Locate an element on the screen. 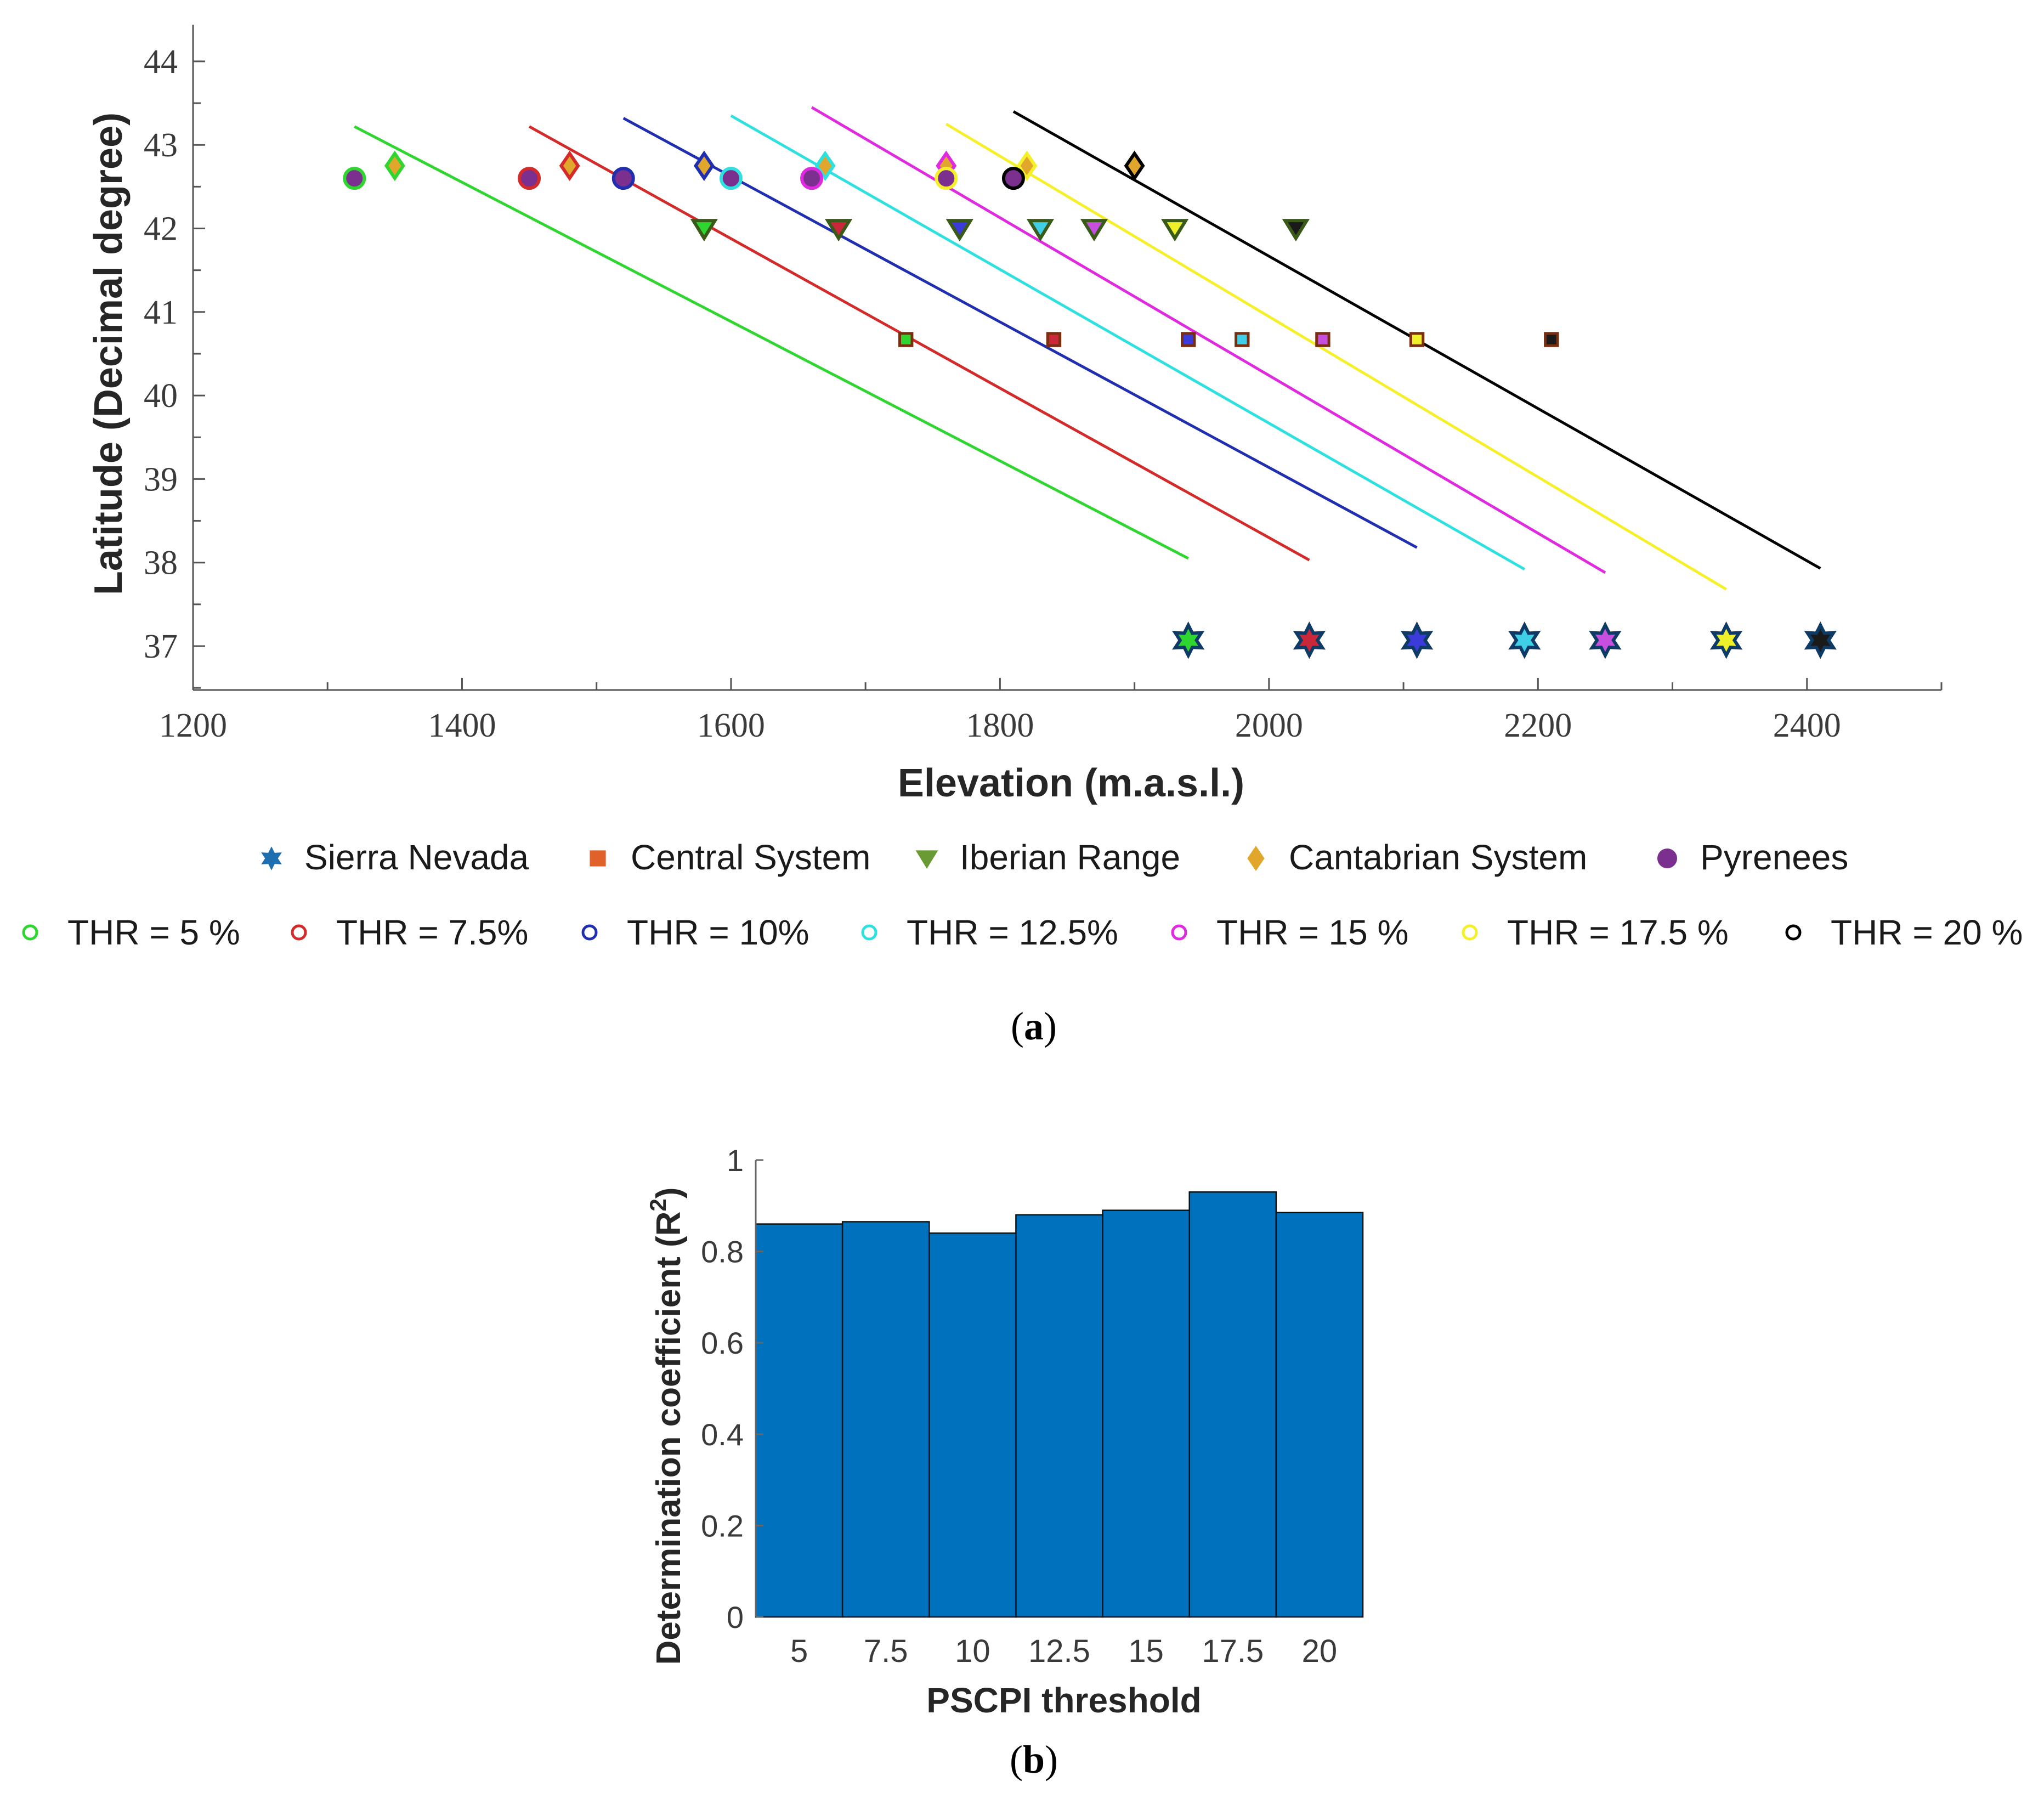 This screenshot has height=1793, width=2044. legend-marker-pyrenees is located at coordinates (1667, 858).